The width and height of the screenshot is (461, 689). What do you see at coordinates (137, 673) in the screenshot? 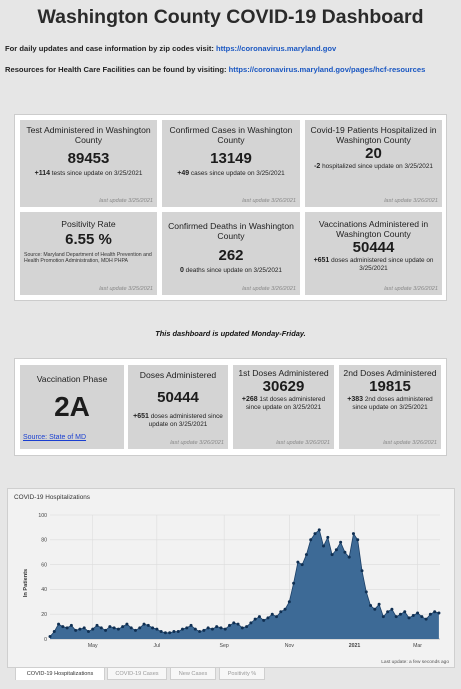
I see `tab-covid-cases: COVID-19 Cases` at bounding box center [137, 673].